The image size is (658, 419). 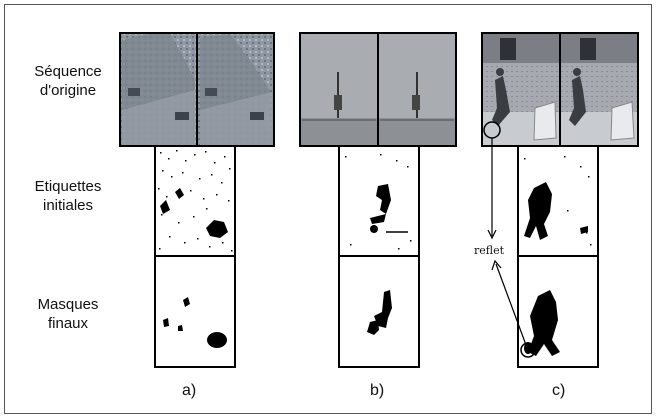 I want to click on reflet-label: reflet, so click(x=489, y=250).